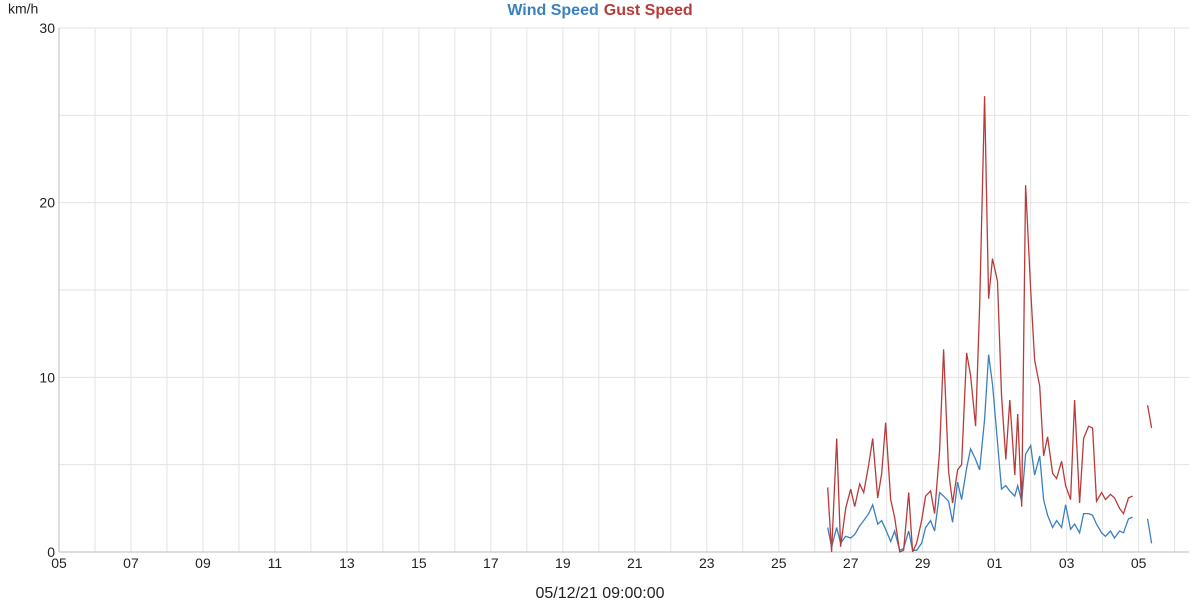 The image size is (1200, 600). I want to click on x-tick-label: 01, so click(995, 563).